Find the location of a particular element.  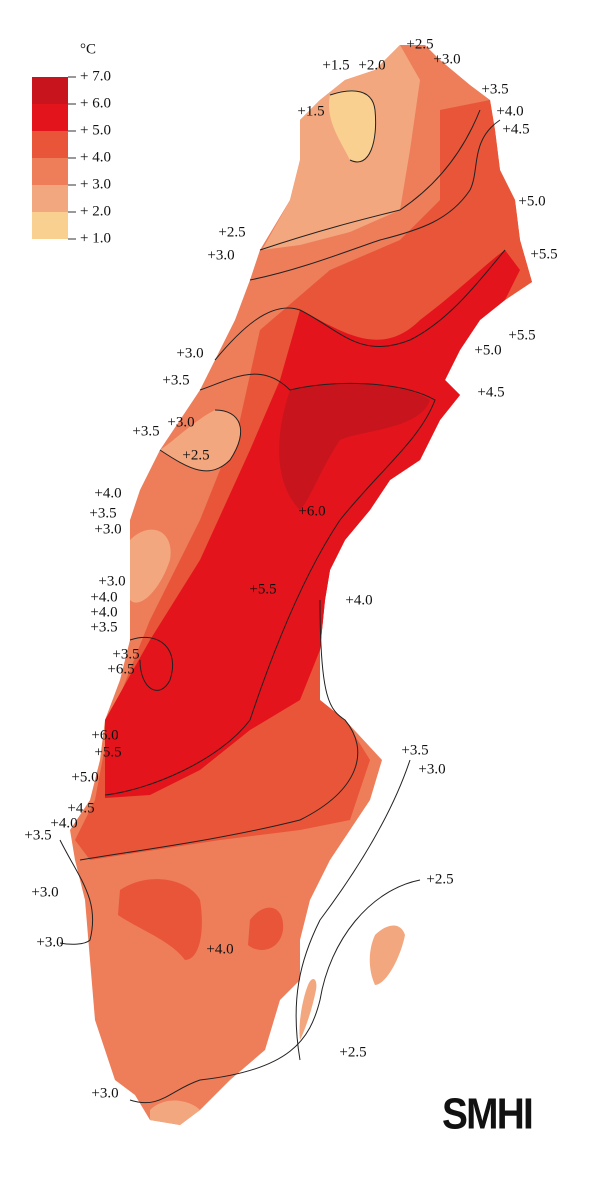

legend-label: + 7.0 is located at coordinates (95, 76).